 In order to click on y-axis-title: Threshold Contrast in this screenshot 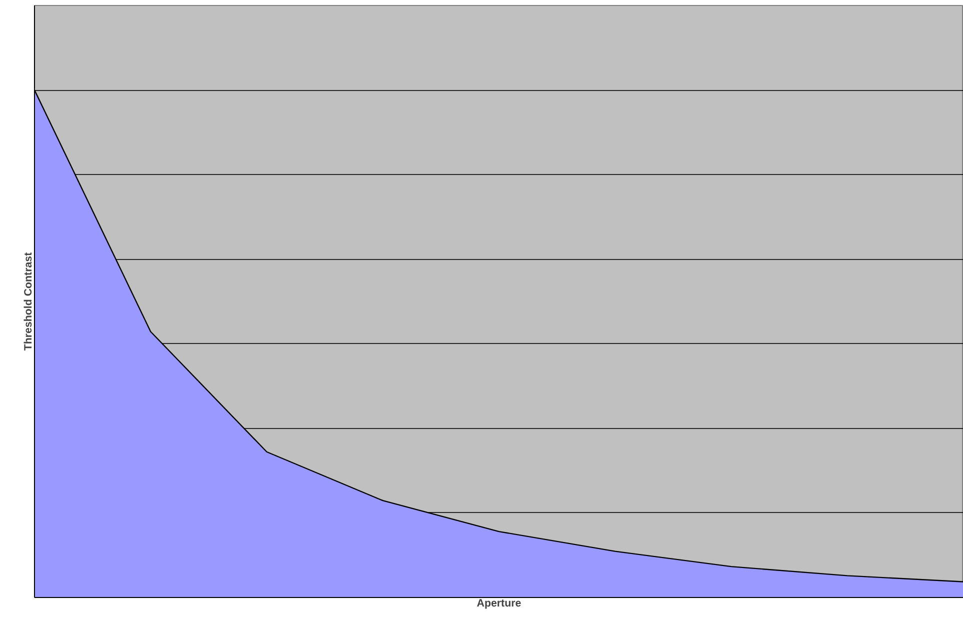, I will do `click(28, 301)`.